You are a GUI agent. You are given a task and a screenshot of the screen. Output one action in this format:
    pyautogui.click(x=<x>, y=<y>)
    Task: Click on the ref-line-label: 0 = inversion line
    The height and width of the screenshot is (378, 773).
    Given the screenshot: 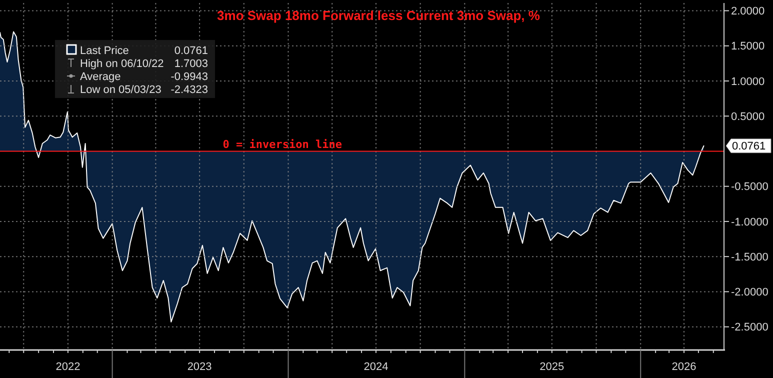 What is the action you would take?
    pyautogui.click(x=282, y=145)
    